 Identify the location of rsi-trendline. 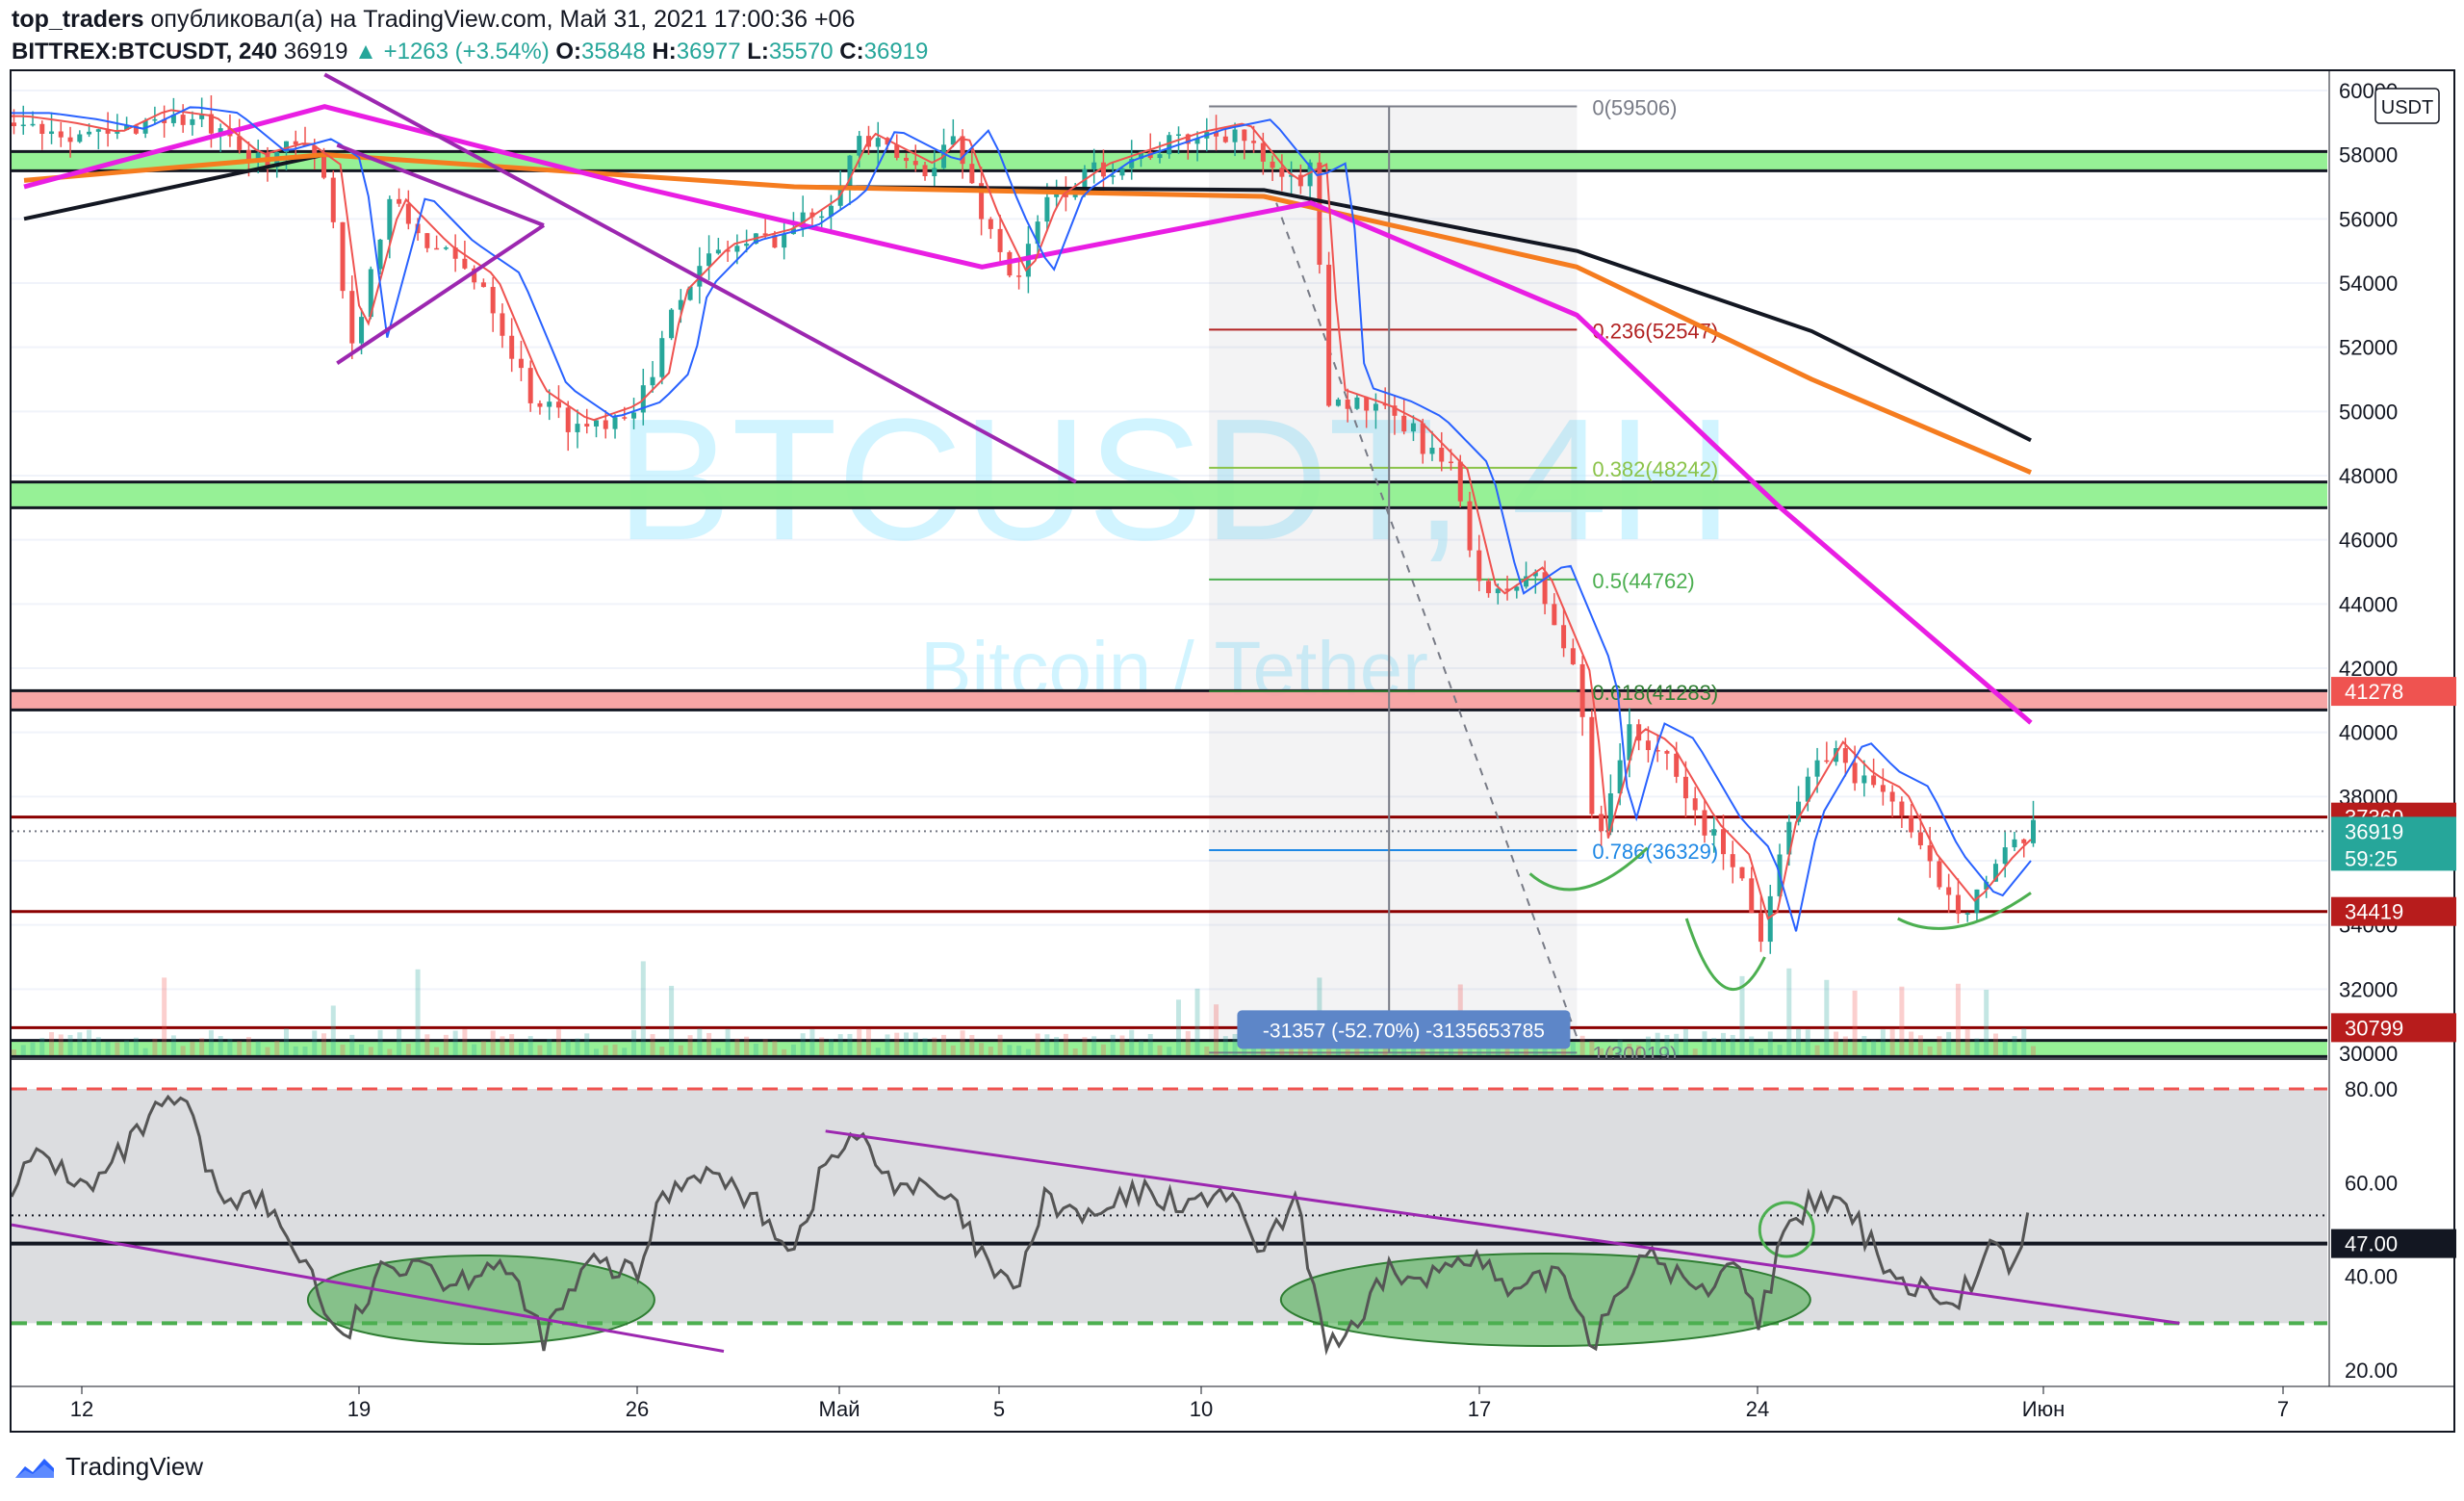
(368, 1288).